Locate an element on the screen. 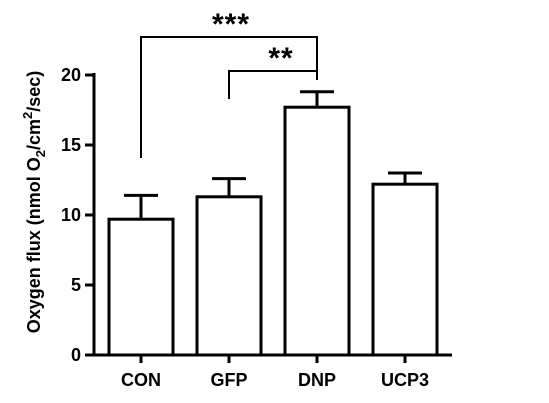 The image size is (549, 403). y-tick-label-10: 10 is located at coordinates (71, 215).